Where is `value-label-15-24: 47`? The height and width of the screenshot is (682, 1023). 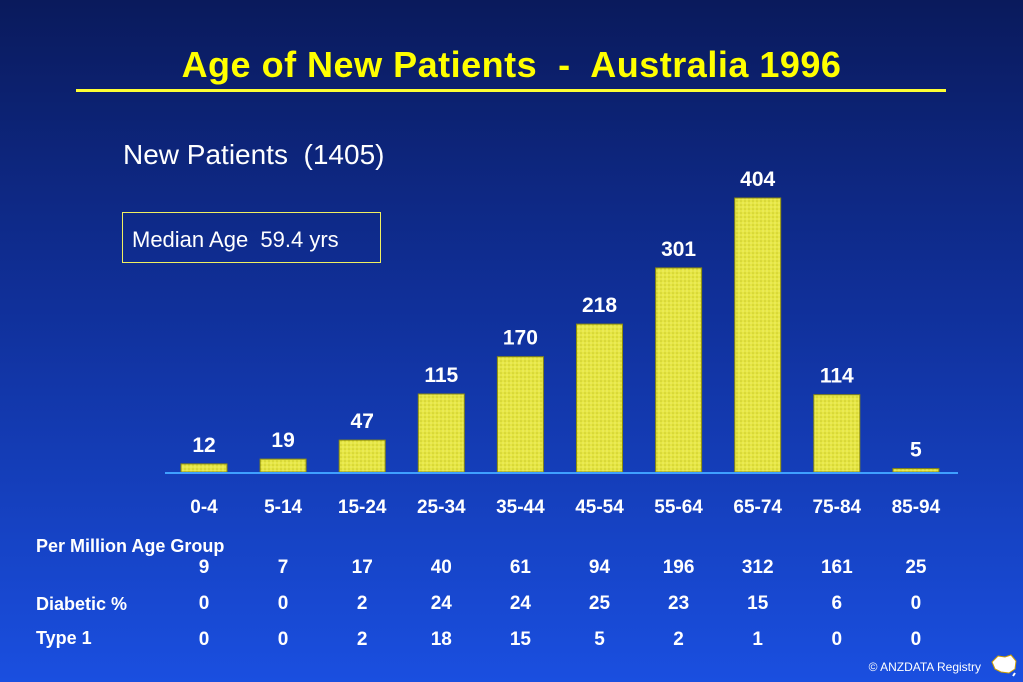 value-label-15-24: 47 is located at coordinates (362, 421).